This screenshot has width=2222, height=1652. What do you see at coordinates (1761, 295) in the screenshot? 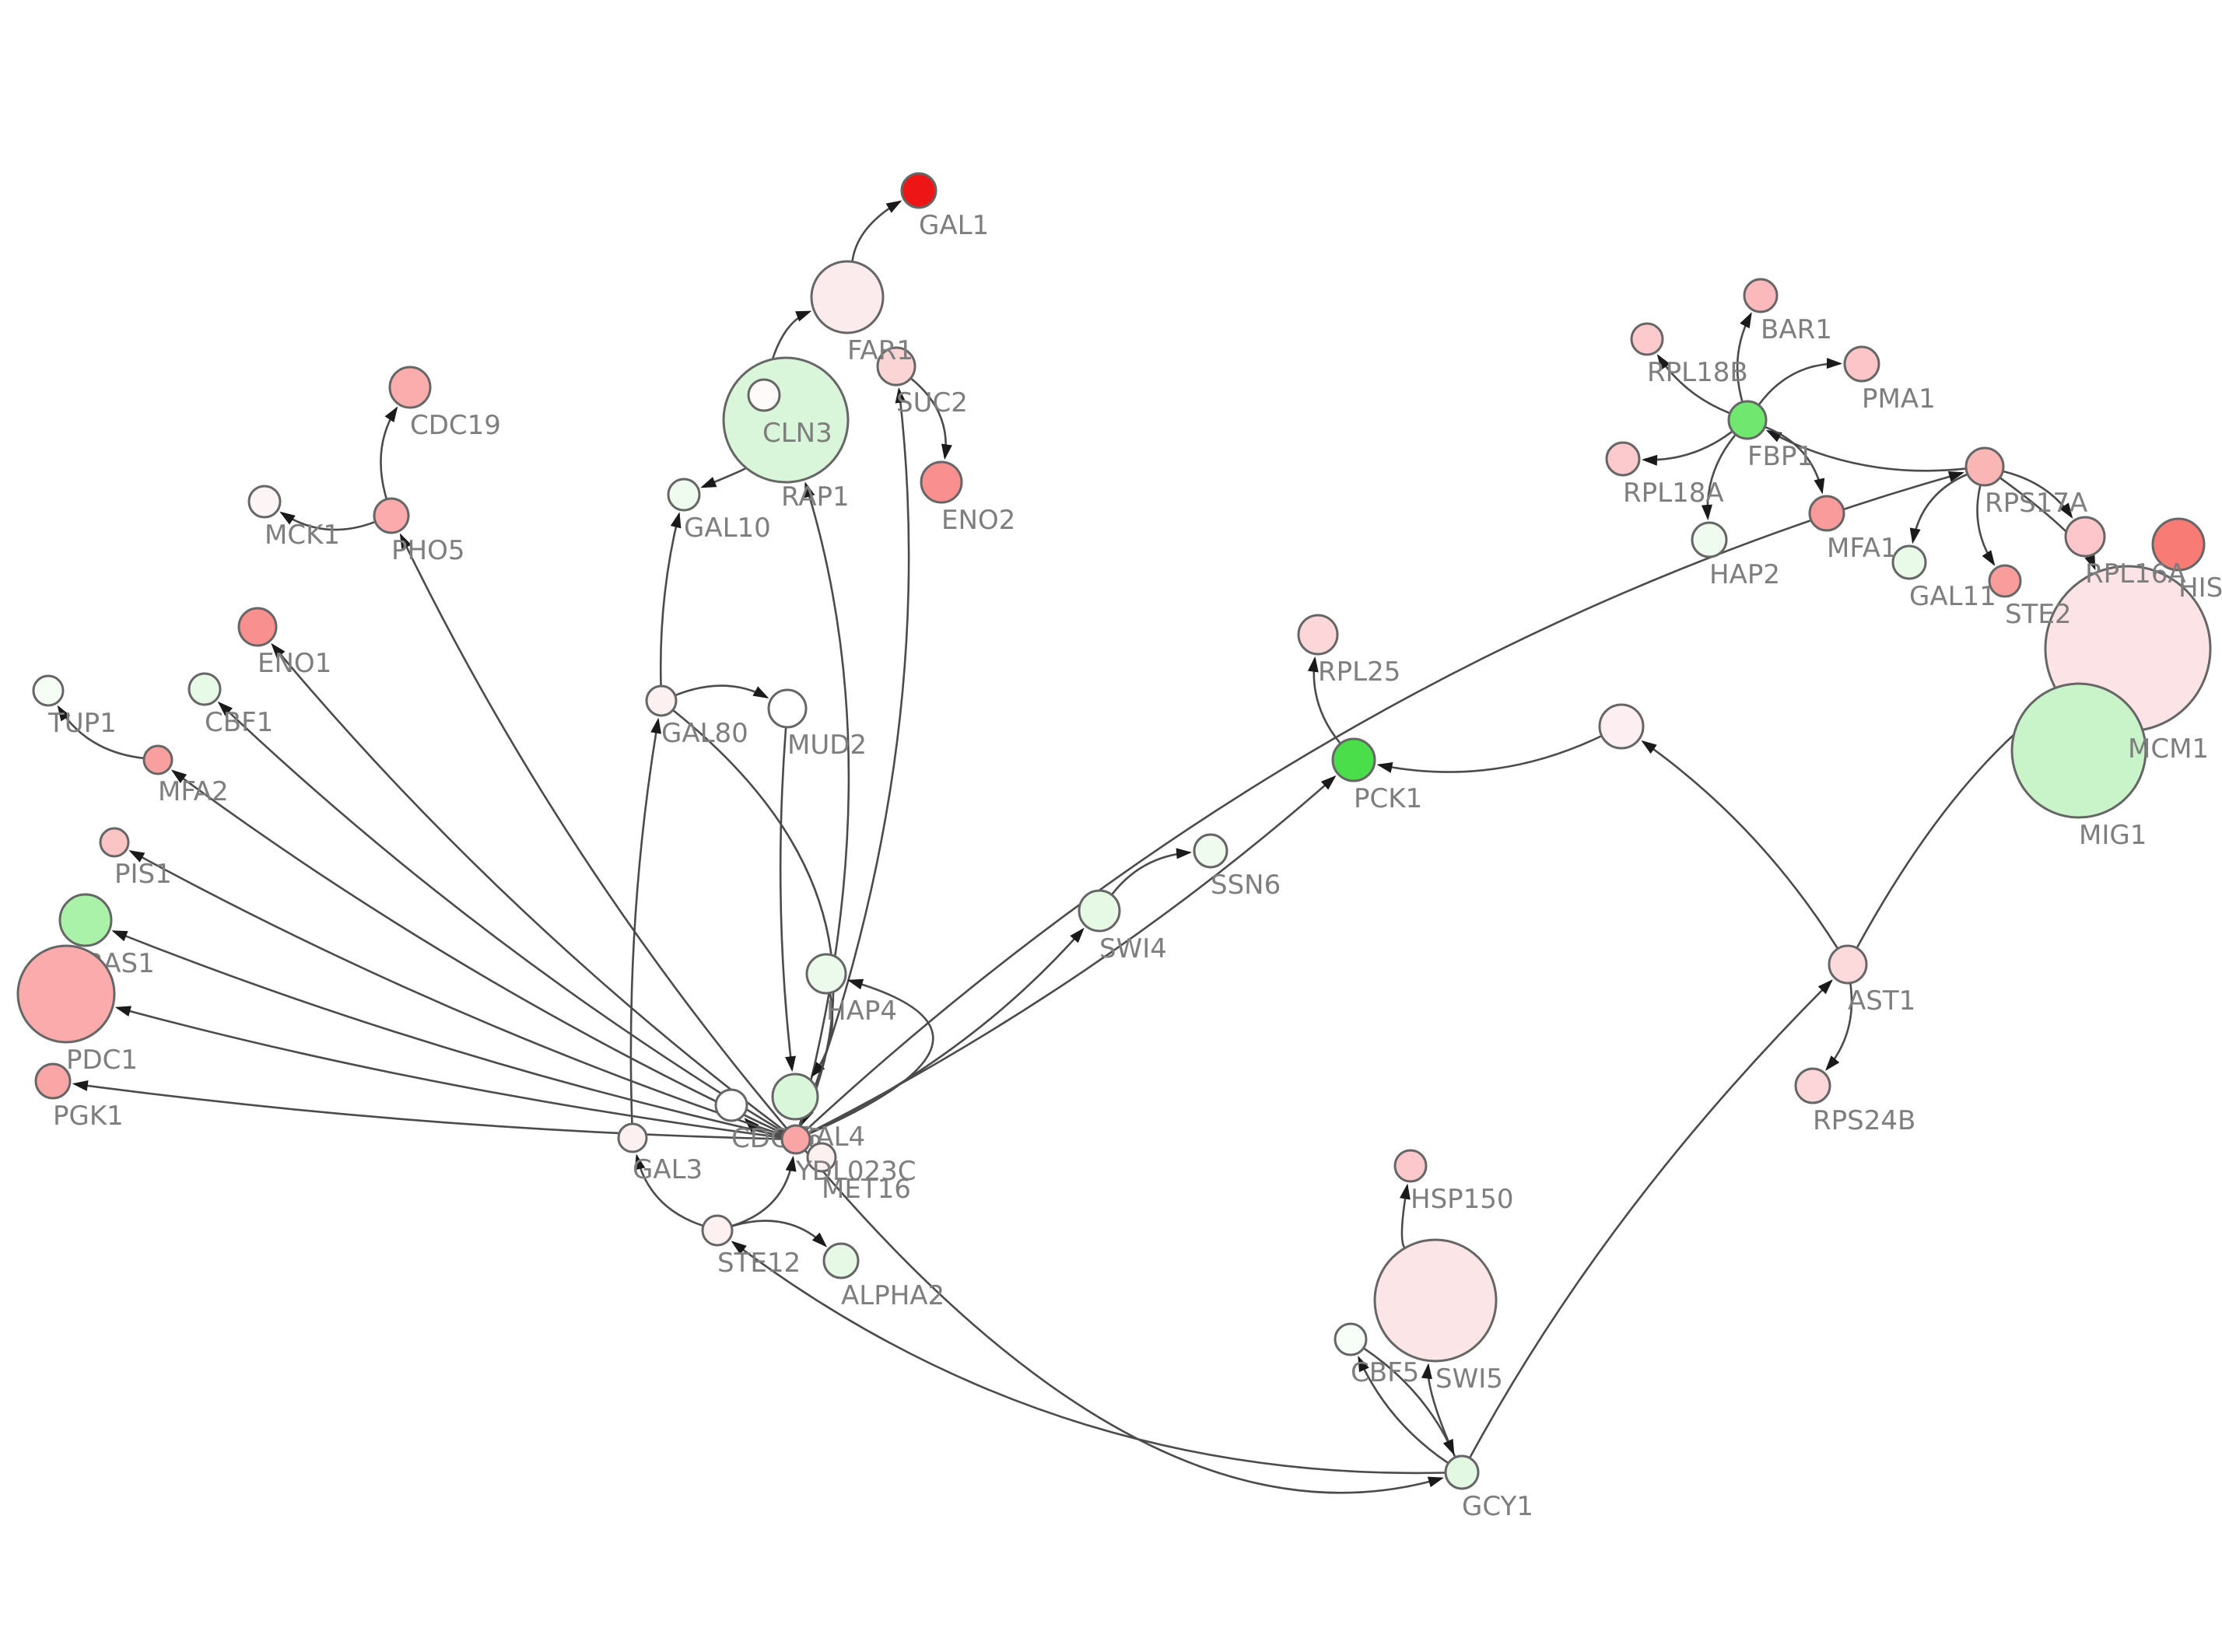
I see `node-BAR1` at bounding box center [1761, 295].